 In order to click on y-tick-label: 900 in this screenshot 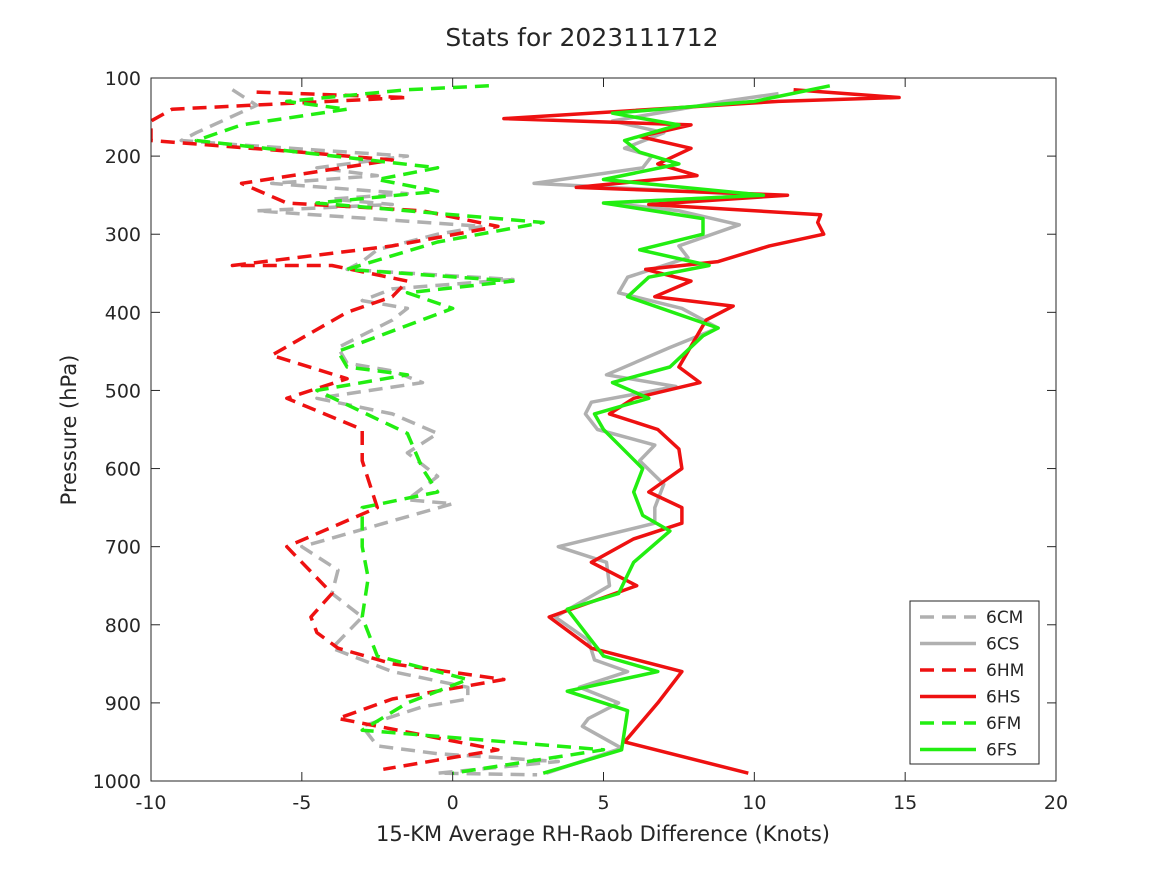, I will do `click(123, 704)`.